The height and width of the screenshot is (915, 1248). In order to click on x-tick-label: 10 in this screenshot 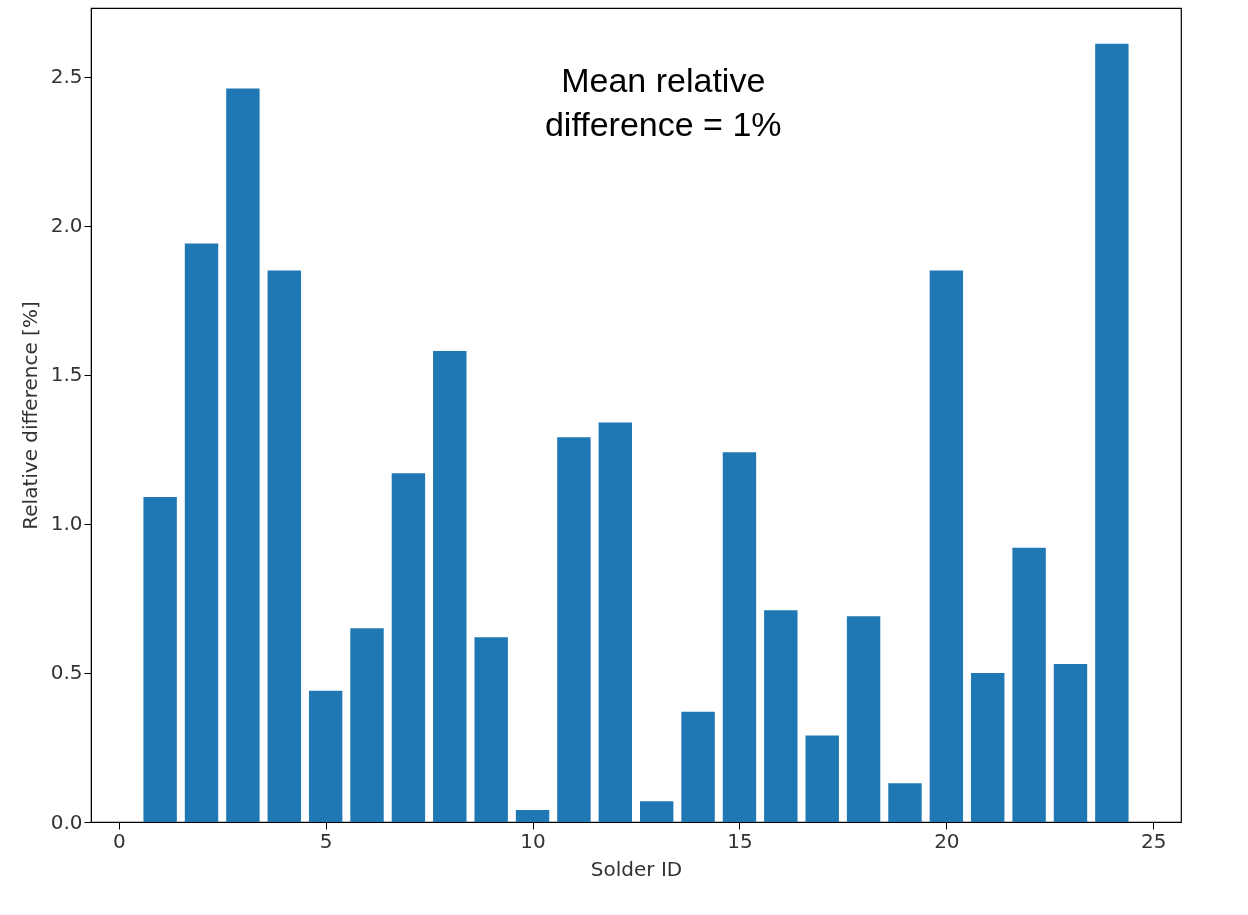, I will do `click(533, 840)`.